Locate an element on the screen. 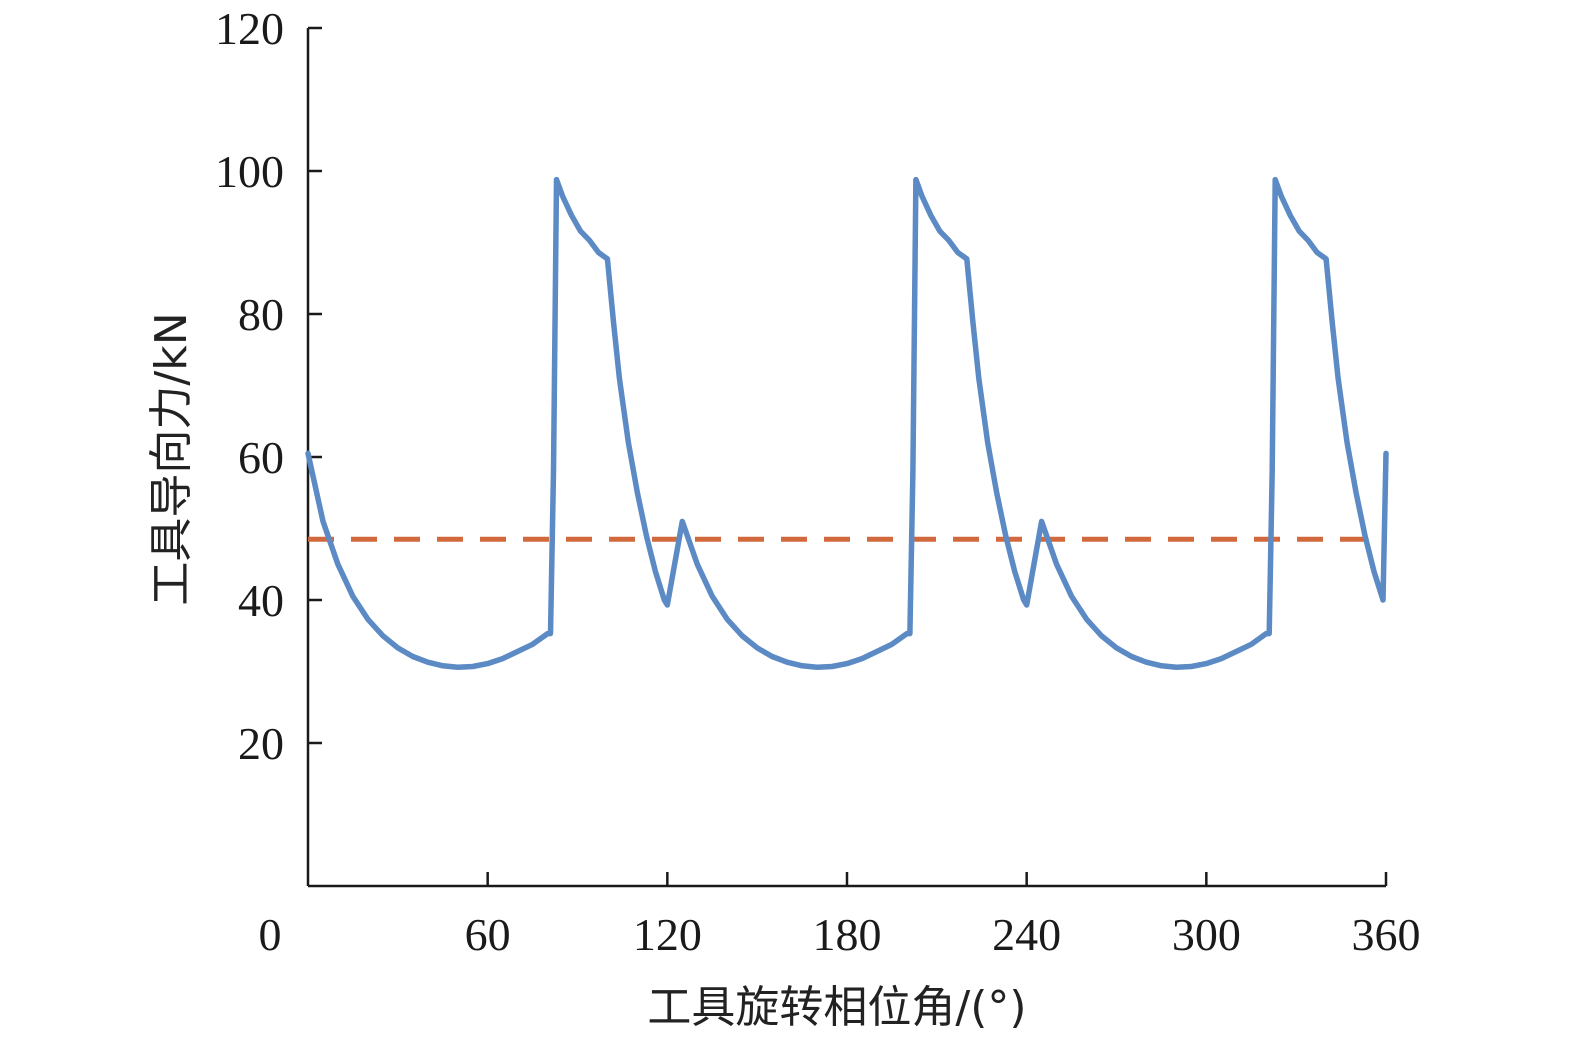 This screenshot has height=1044, width=1575. x-tick-label: 240 is located at coordinates (1026, 934).